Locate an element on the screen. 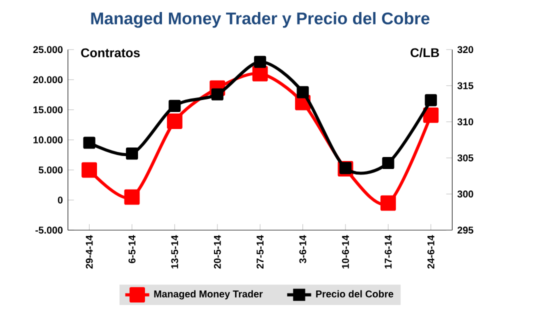  y2-tick-label: 310 is located at coordinates (465, 122).